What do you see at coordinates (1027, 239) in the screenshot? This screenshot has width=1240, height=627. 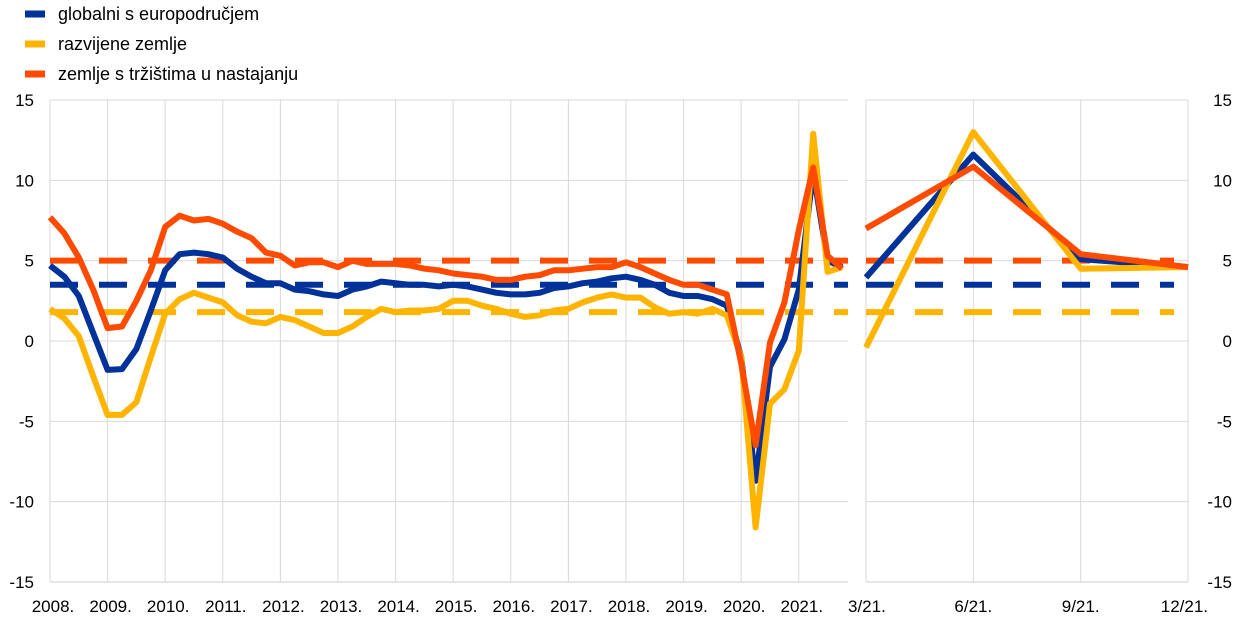 I see `right-series-line` at bounding box center [1027, 239].